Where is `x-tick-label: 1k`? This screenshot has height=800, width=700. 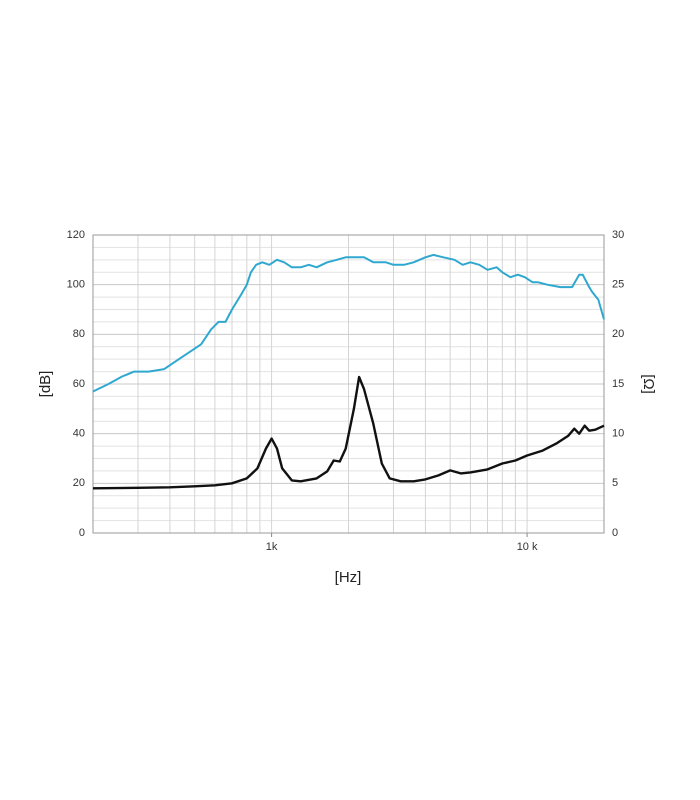 x-tick-label: 1k is located at coordinates (272, 547).